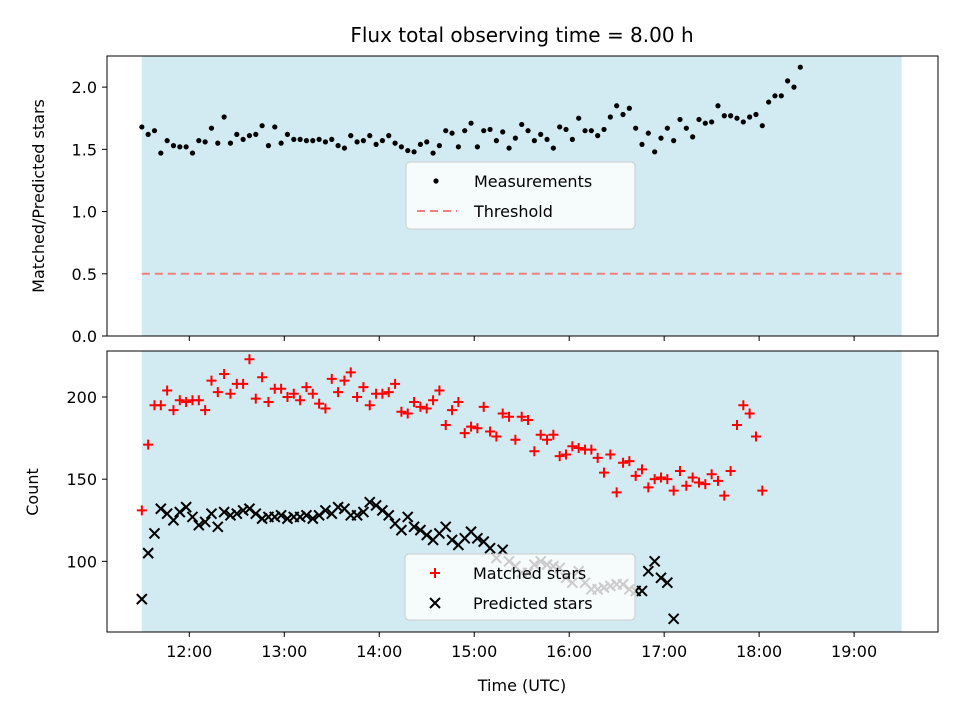 This screenshot has width=960, height=720. What do you see at coordinates (759, 651) in the screenshot?
I see `x-tick-label: 18:00` at bounding box center [759, 651].